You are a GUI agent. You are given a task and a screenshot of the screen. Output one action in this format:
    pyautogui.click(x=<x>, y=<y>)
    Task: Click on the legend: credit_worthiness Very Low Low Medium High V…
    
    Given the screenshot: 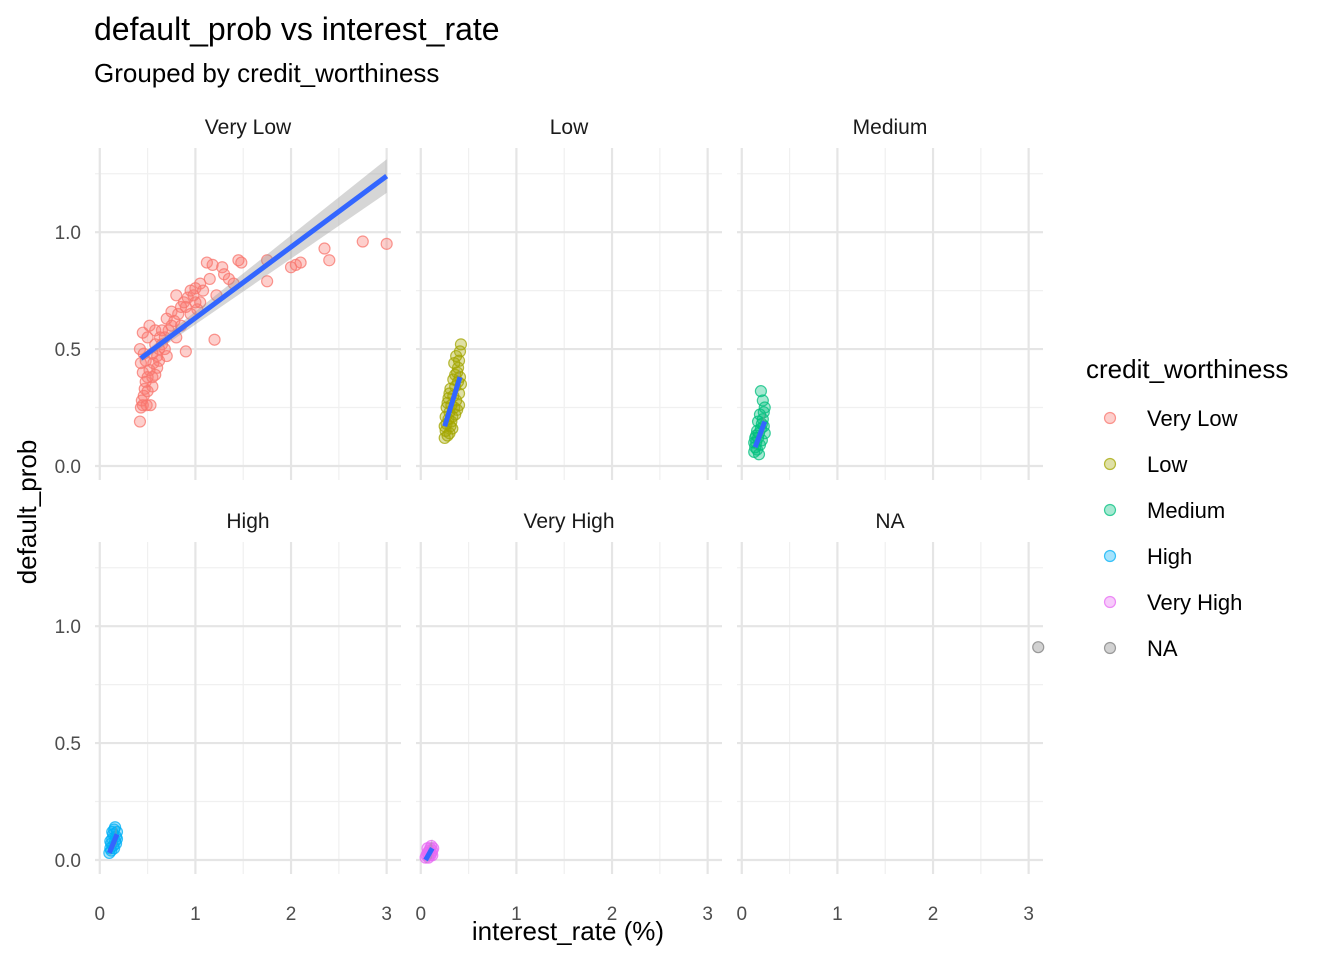 What is the action you would take?
    pyautogui.click(x=1187, y=507)
    